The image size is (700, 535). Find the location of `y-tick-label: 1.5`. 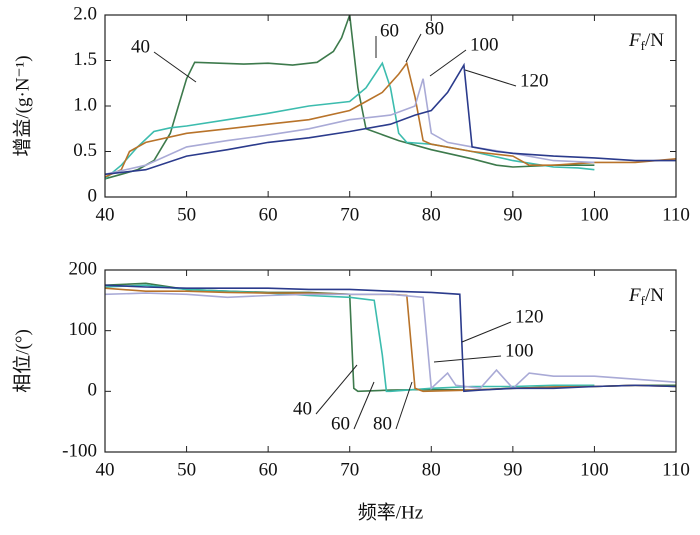

y-tick-label: 1.5 is located at coordinates (85, 59).